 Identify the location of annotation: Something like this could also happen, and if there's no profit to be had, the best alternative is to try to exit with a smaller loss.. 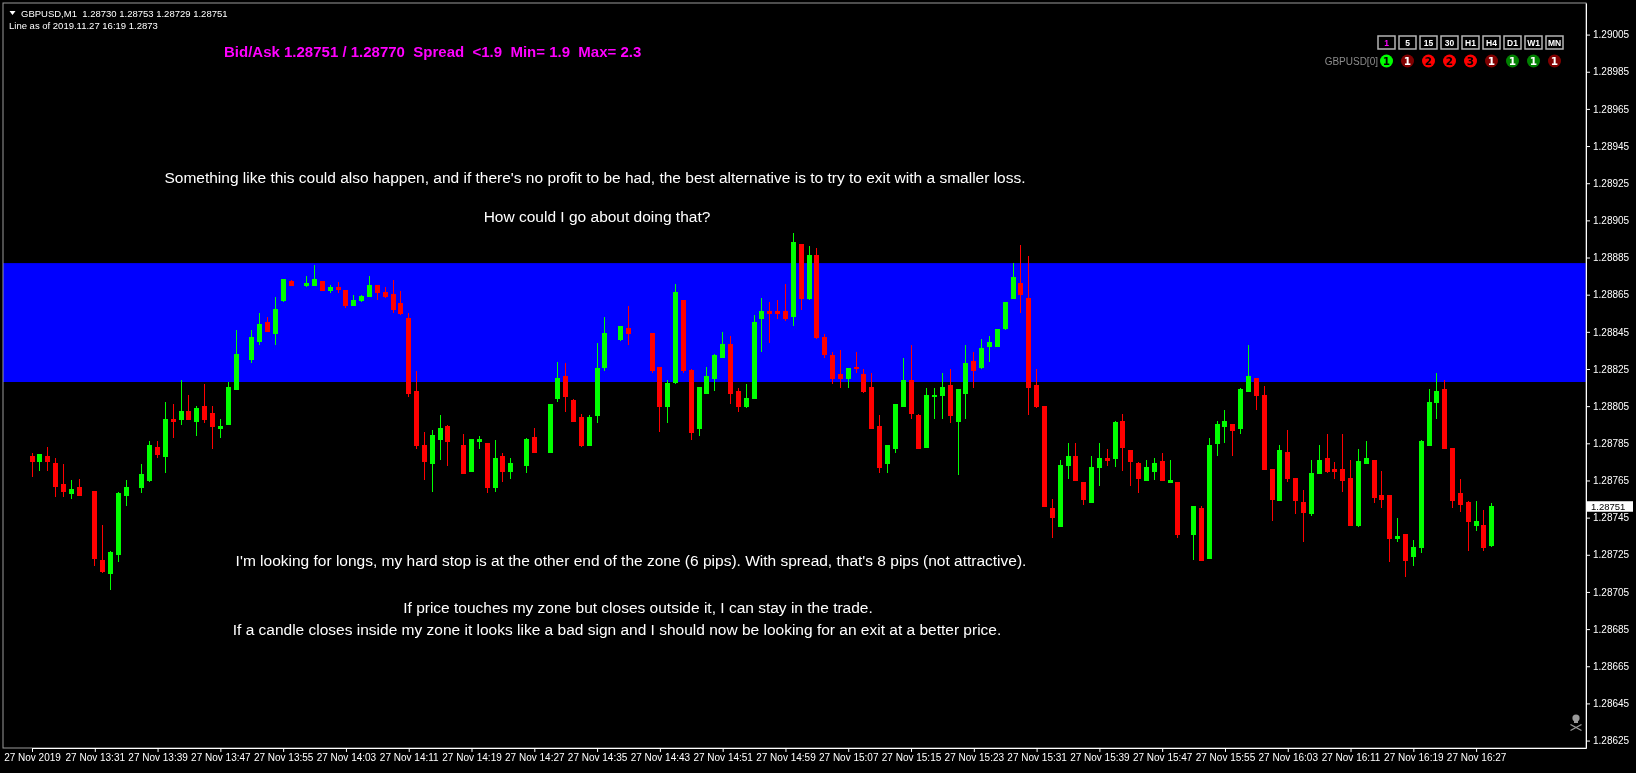
(595, 177).